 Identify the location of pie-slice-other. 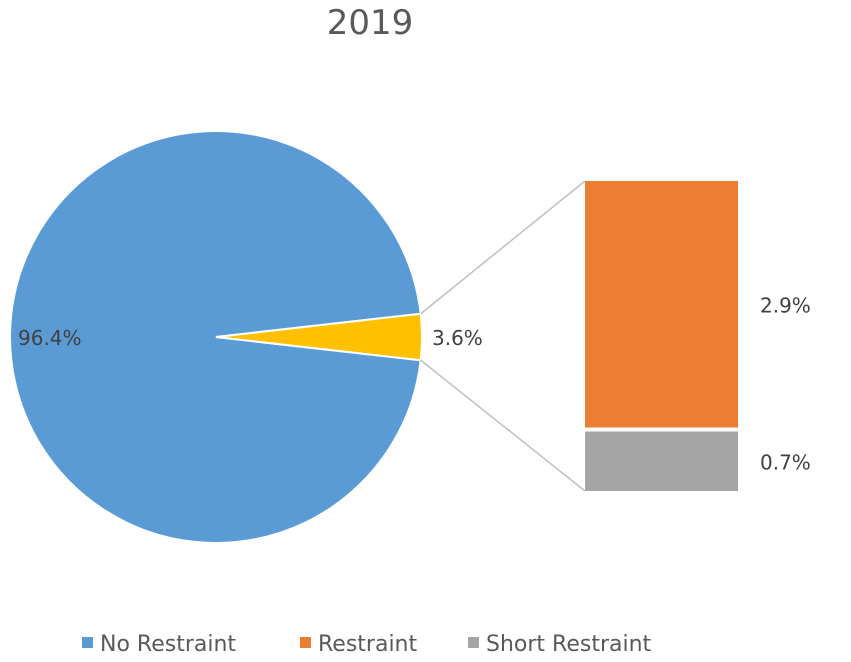
(319, 337).